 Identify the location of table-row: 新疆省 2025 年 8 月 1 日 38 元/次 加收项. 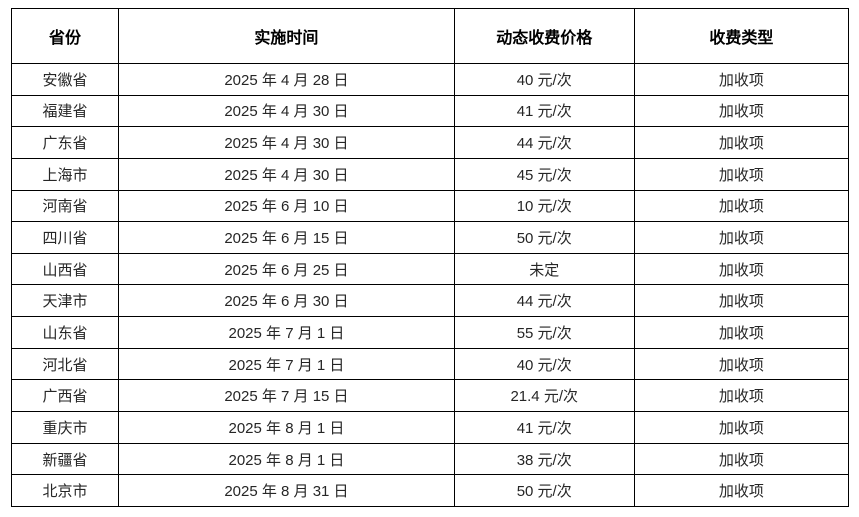
(430, 459).